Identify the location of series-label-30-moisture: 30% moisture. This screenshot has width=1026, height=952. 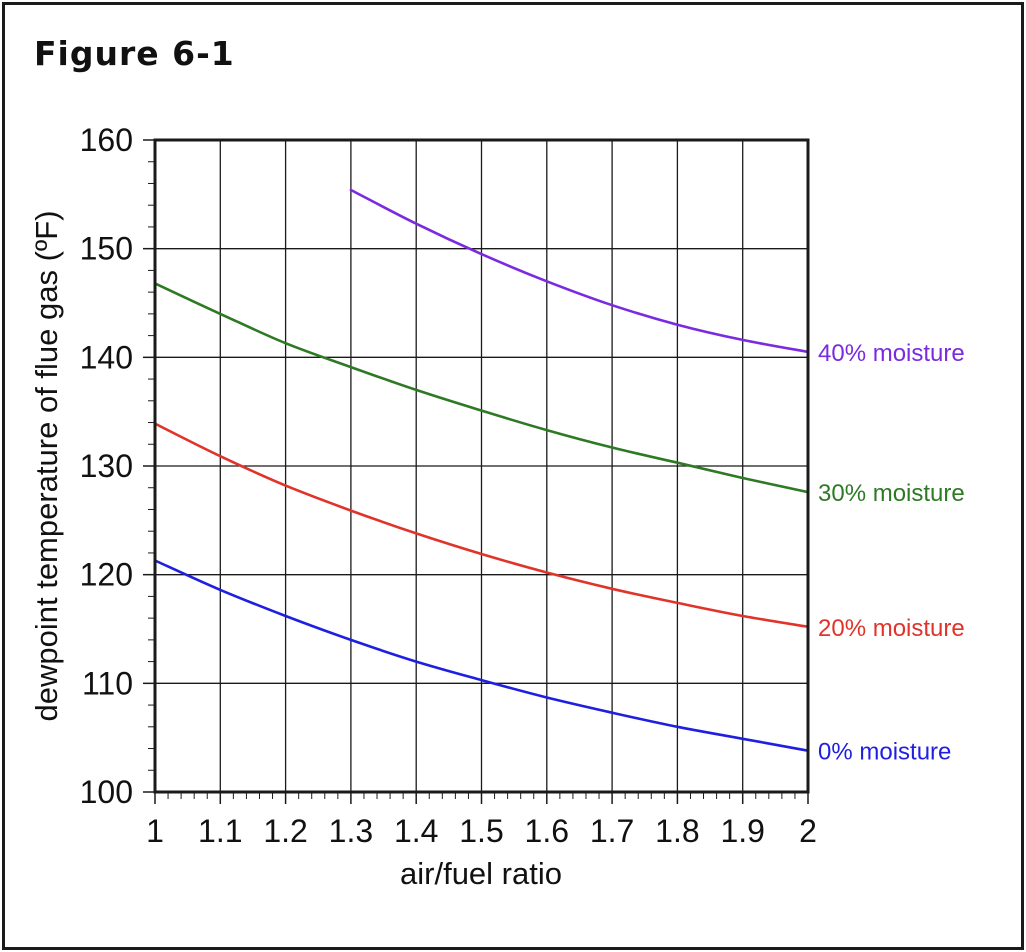
(891, 493).